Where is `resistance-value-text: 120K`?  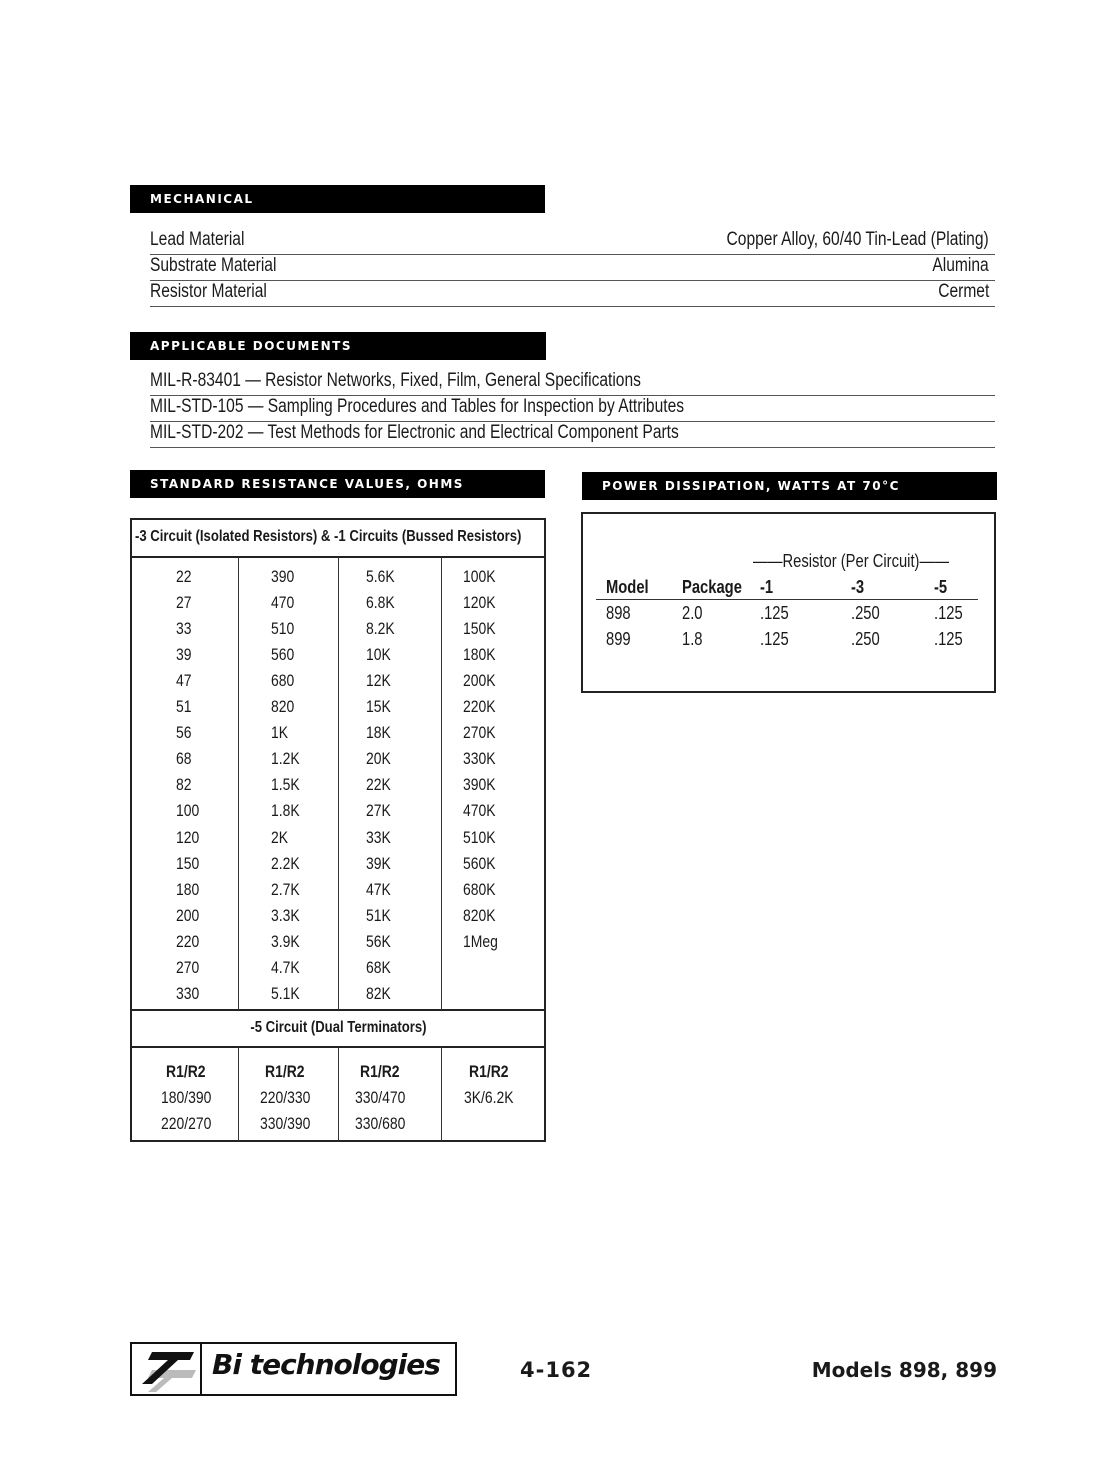 resistance-value-text: 120K is located at coordinates (479, 603).